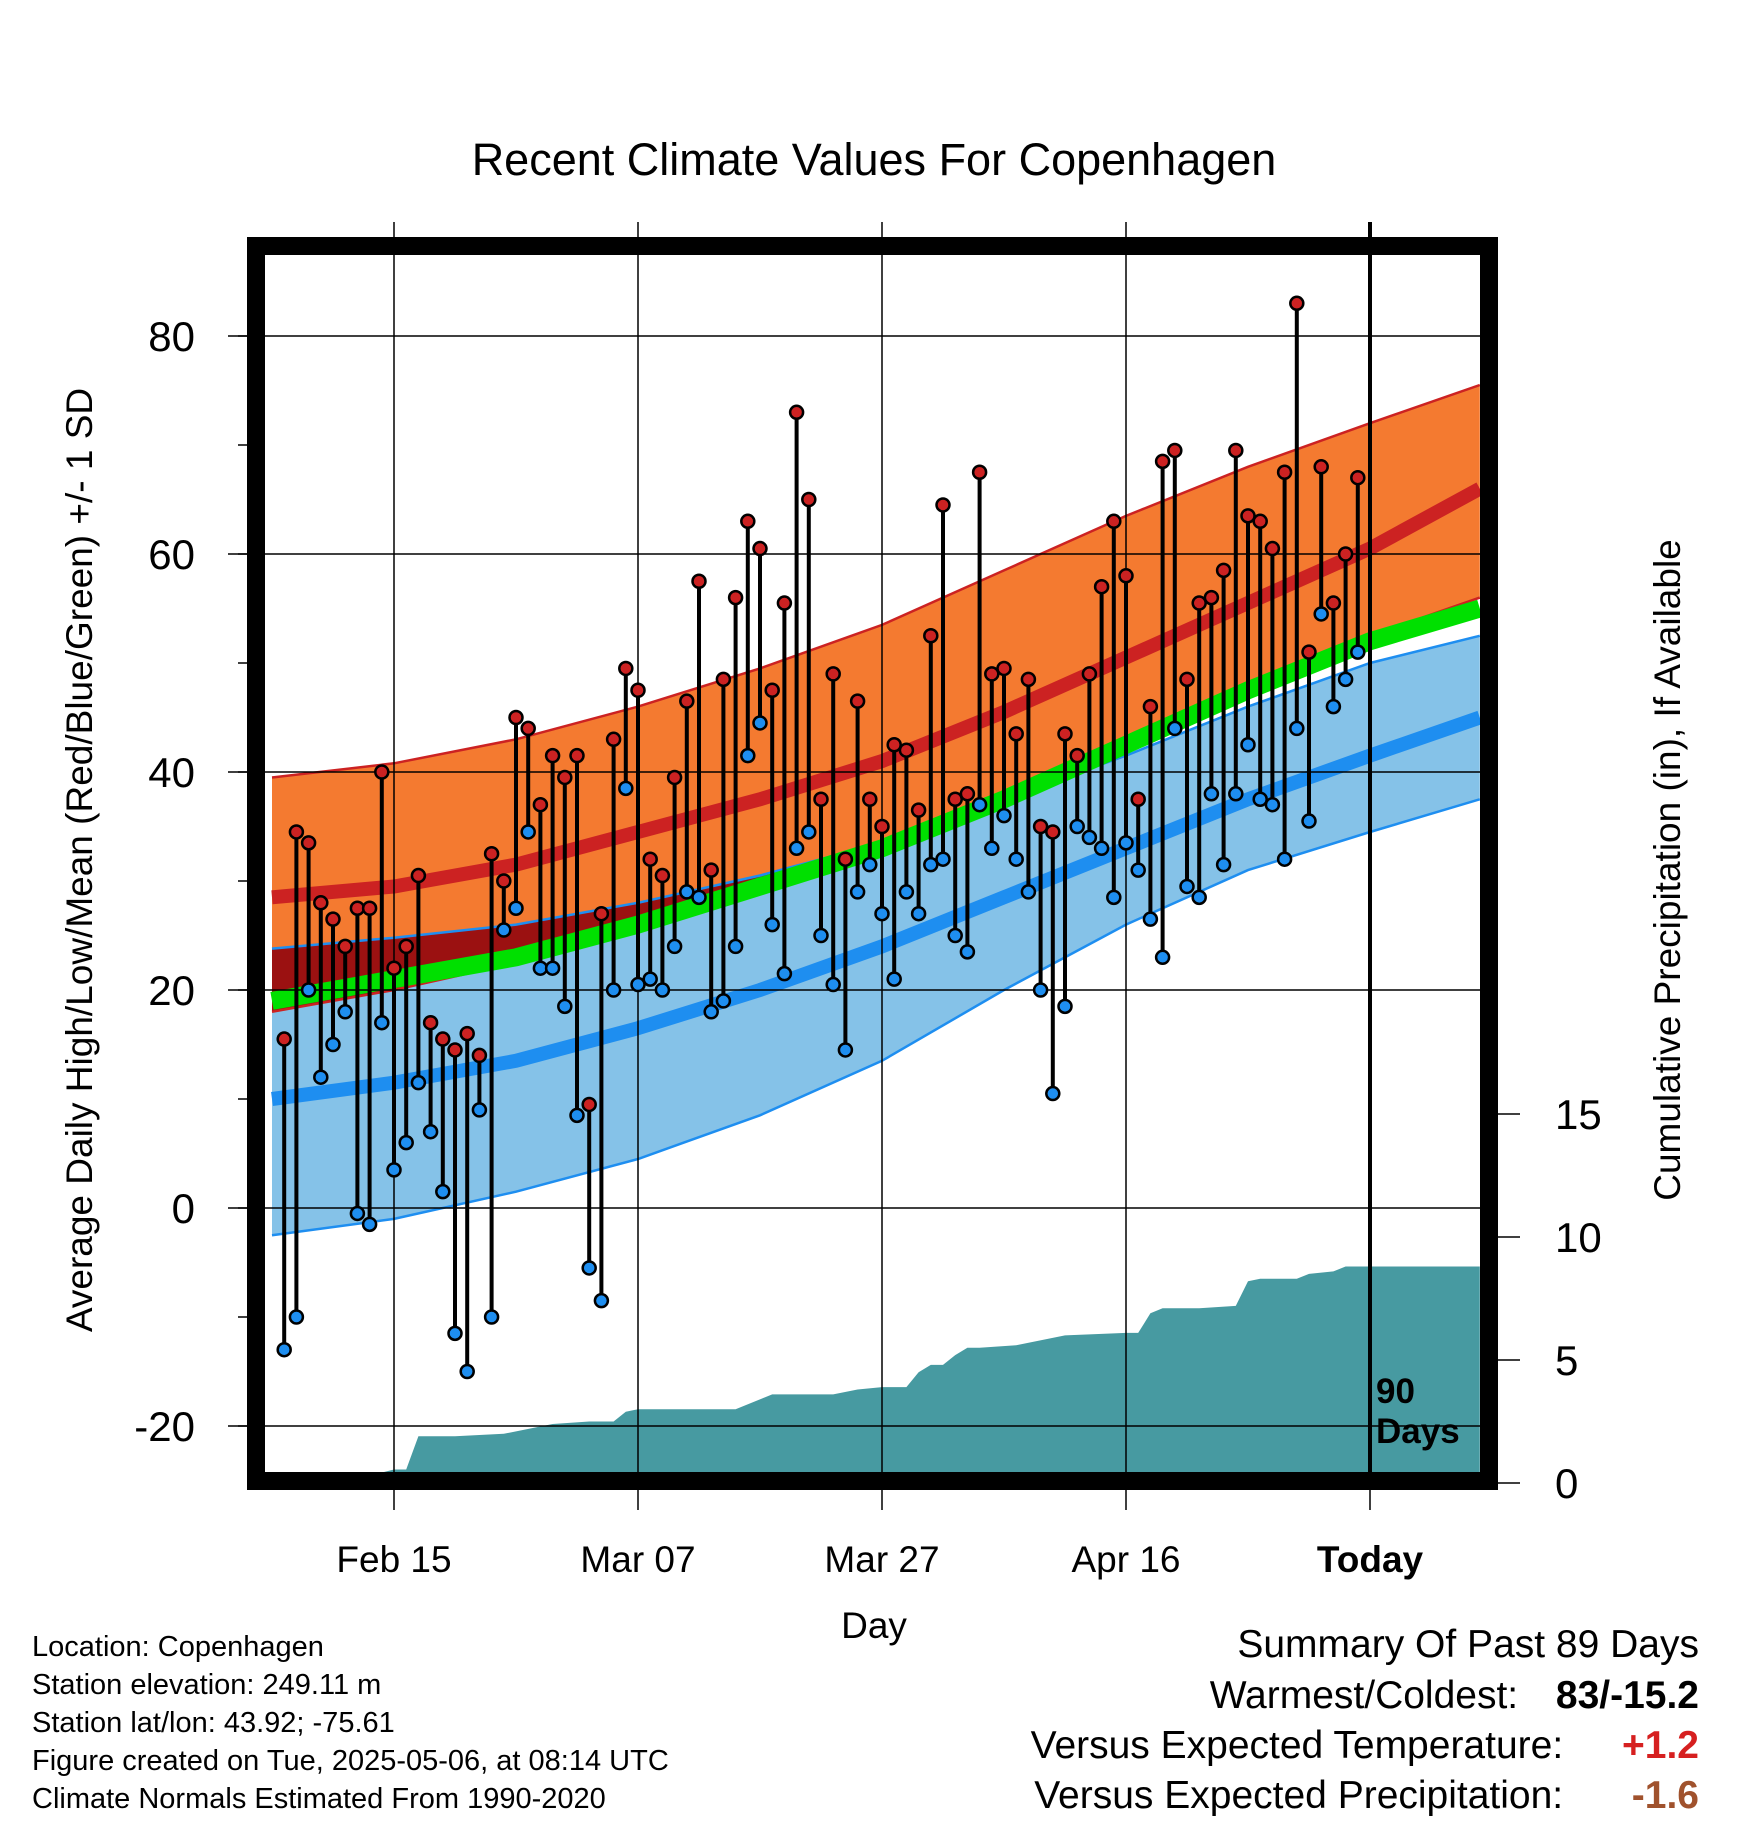 The width and height of the screenshot is (1748, 1828). What do you see at coordinates (1566, 1360) in the screenshot?
I see `y2-tick-label: 5` at bounding box center [1566, 1360].